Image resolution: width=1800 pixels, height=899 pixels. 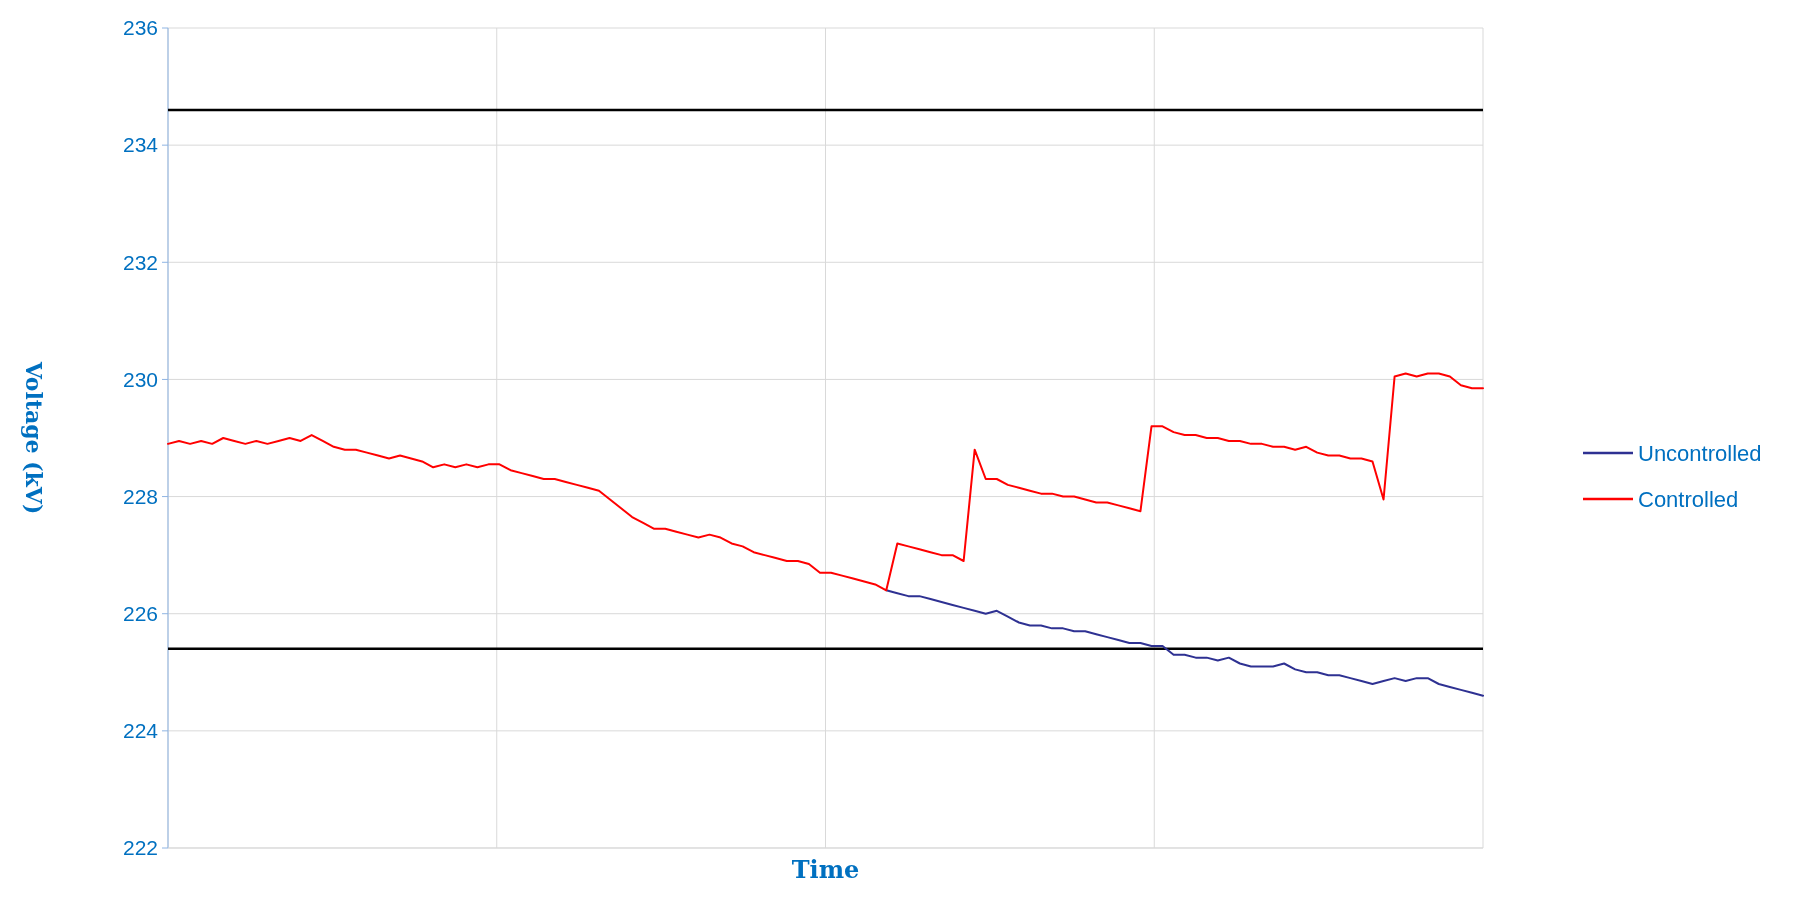 What do you see at coordinates (140, 28) in the screenshot?
I see `y-tick-label: 236` at bounding box center [140, 28].